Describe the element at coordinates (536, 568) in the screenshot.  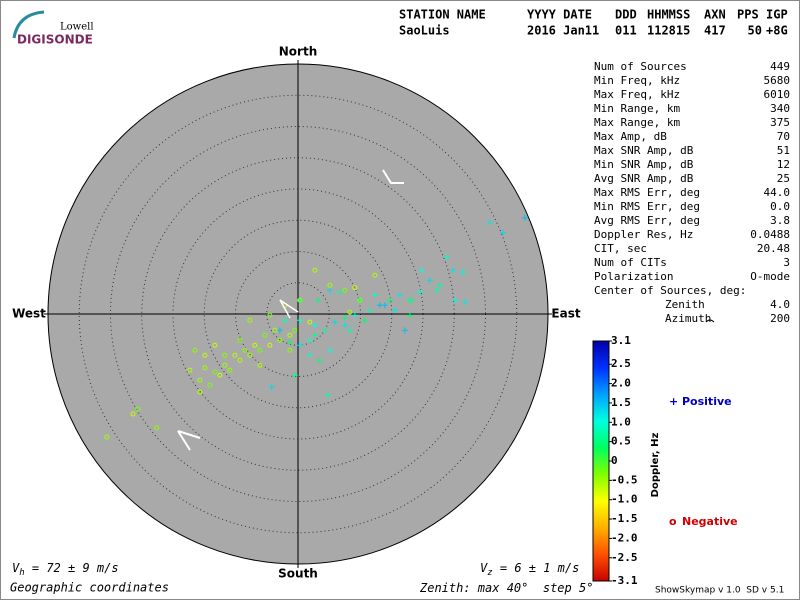
I see `velocity-part: = 6 ± 1 m/s` at that location.